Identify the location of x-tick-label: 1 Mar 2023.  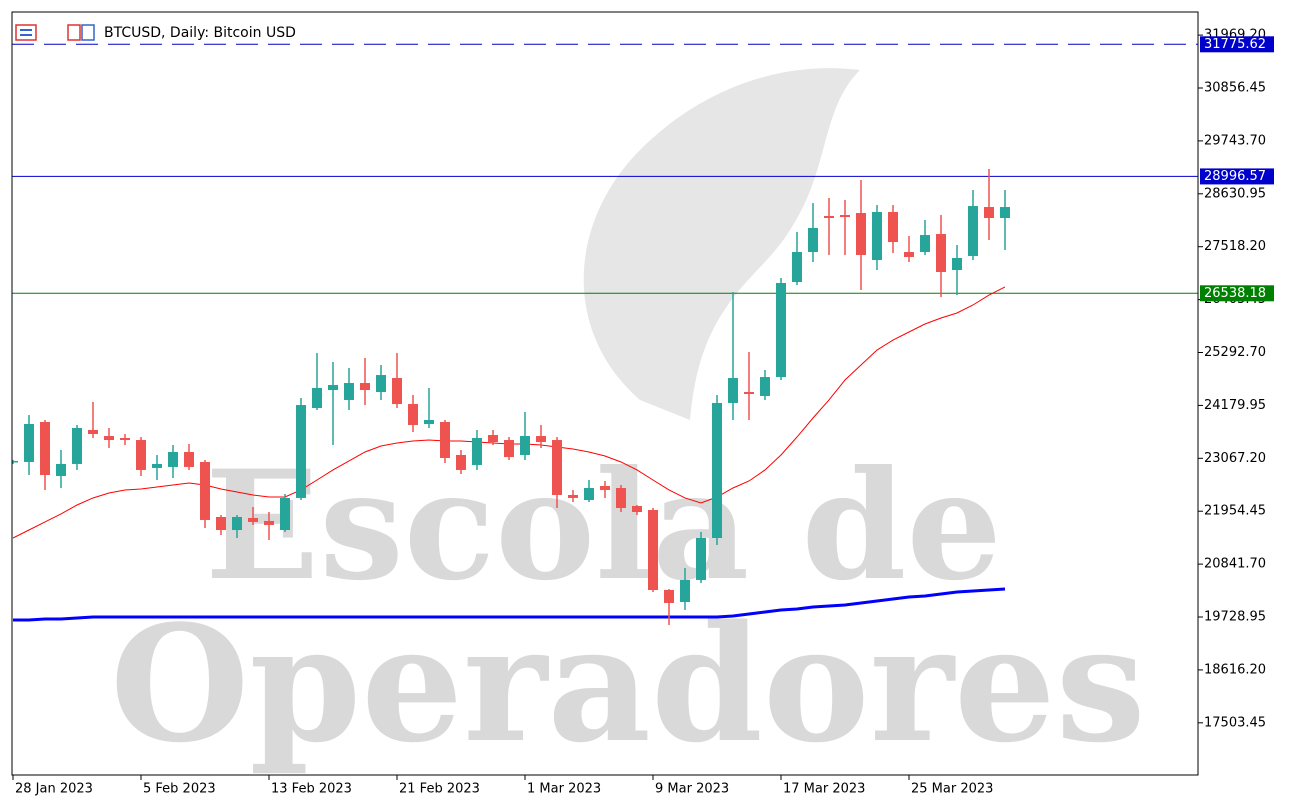
(564, 789).